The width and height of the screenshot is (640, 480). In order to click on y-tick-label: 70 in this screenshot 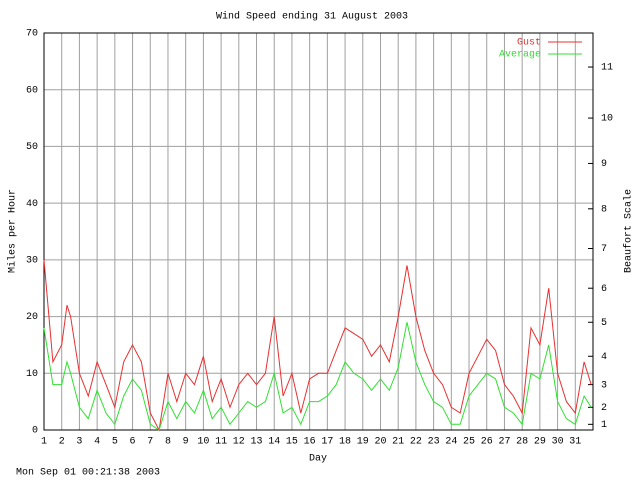, I will do `click(32, 34)`.